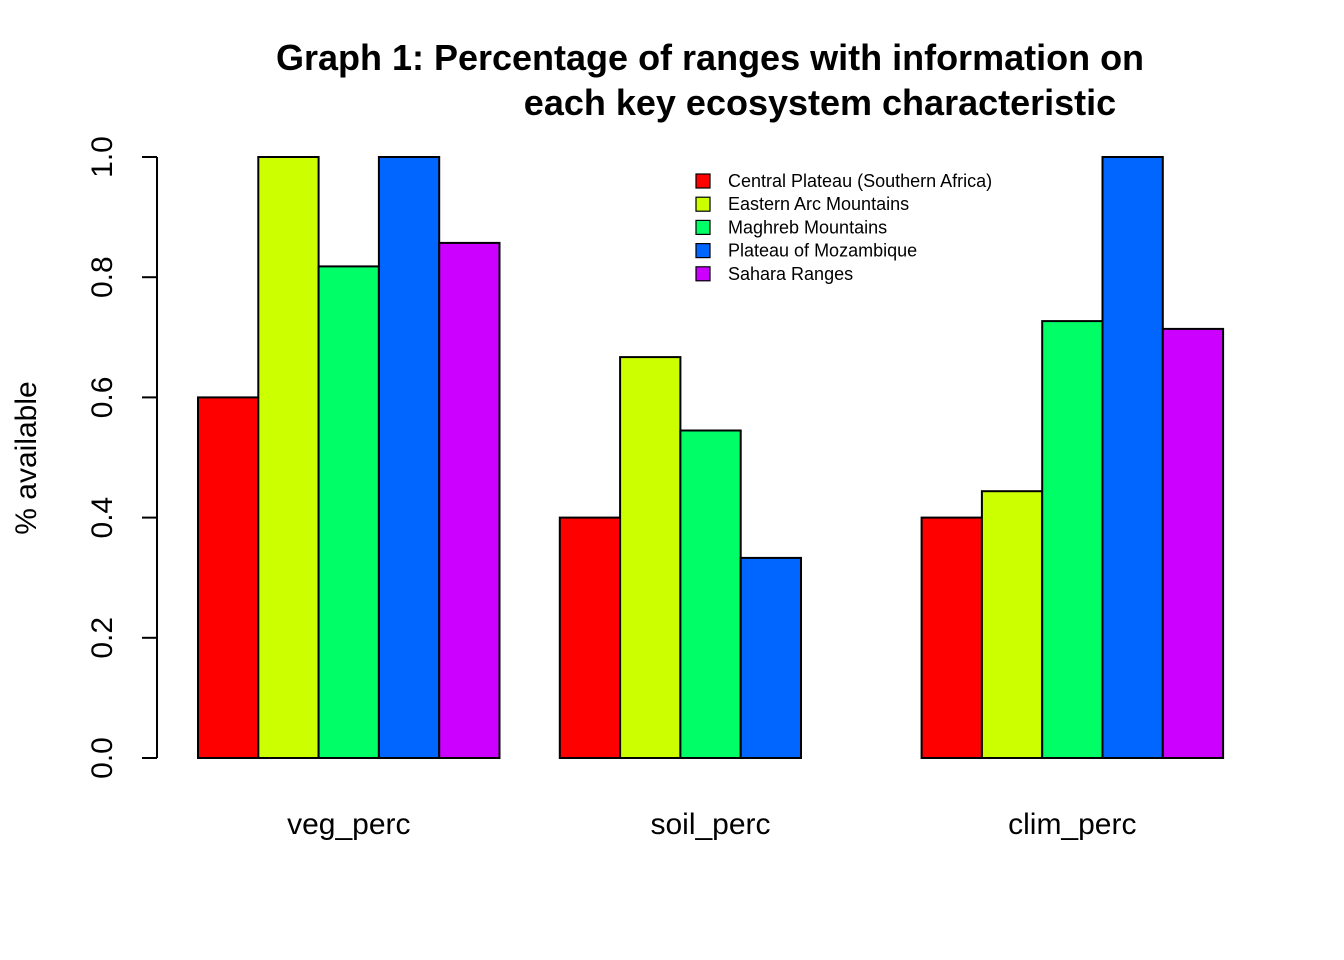 Image resolution: width=1344 pixels, height=960 pixels. Describe the element at coordinates (860, 181) in the screenshot. I see `legend-label: Central Plateau (Southern Africa)` at that location.